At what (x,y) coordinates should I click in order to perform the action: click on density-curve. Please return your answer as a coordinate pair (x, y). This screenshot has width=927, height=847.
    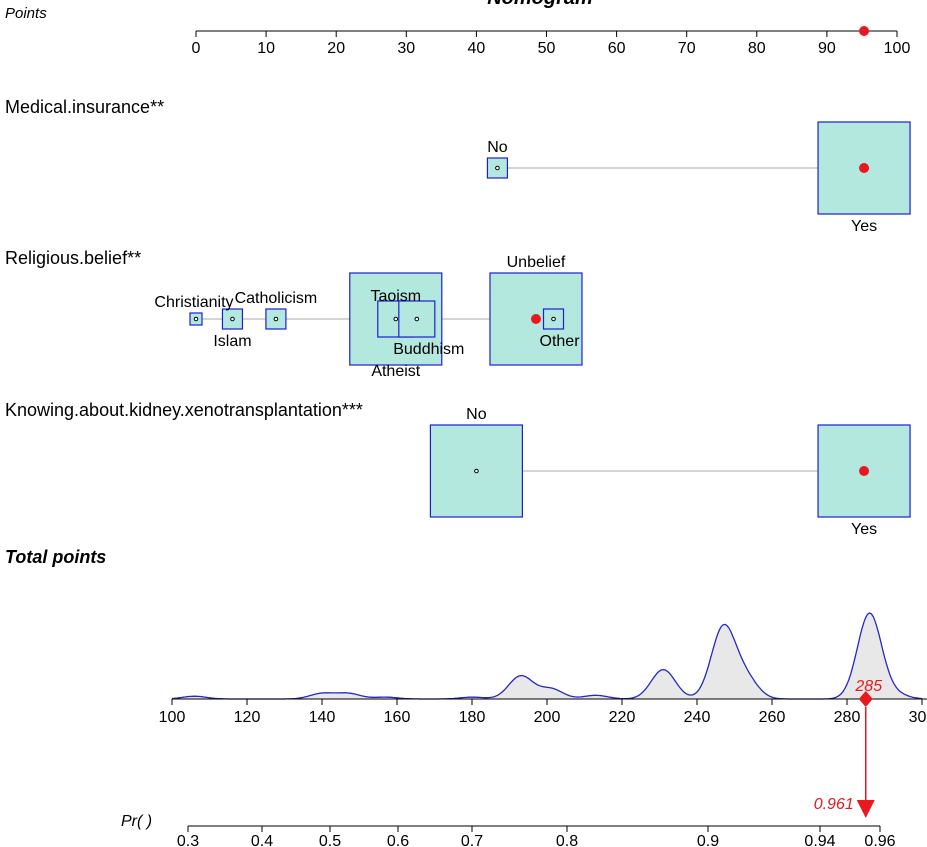
    Looking at the image, I should click on (547, 656).